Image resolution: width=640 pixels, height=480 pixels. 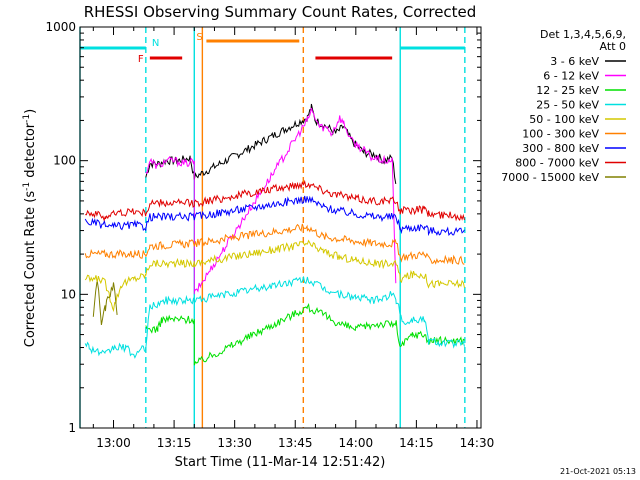 I want to click on series-line-25-50-kev, so click(x=274, y=317).